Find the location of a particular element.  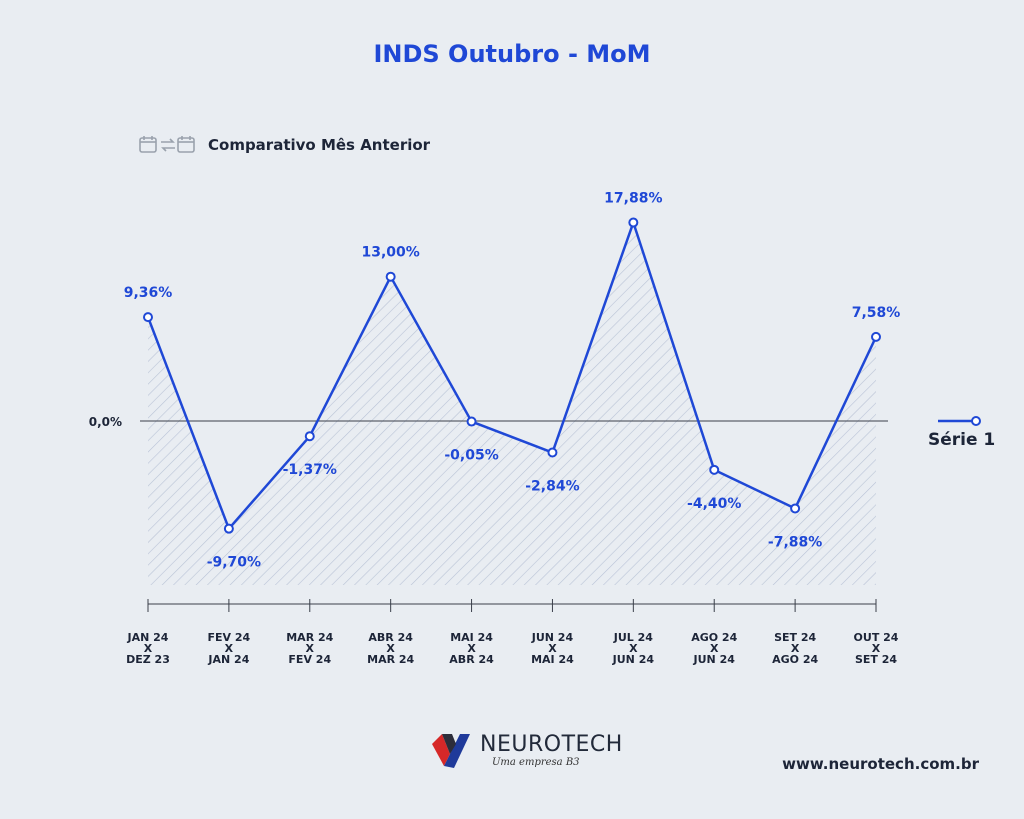

chart-title: INDS Outubro - MoM is located at coordinates (512, 54).